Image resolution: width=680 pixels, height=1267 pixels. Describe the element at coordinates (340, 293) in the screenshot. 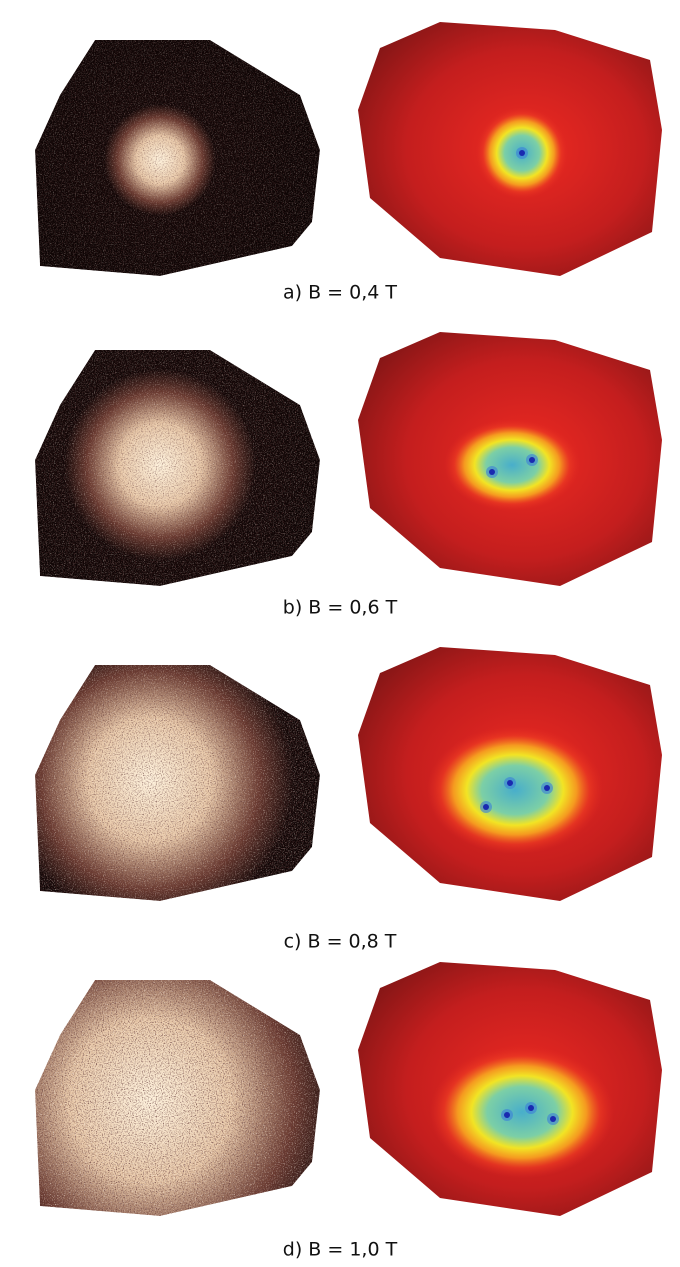

I see `caption: a) B = 0,4 T` at that location.